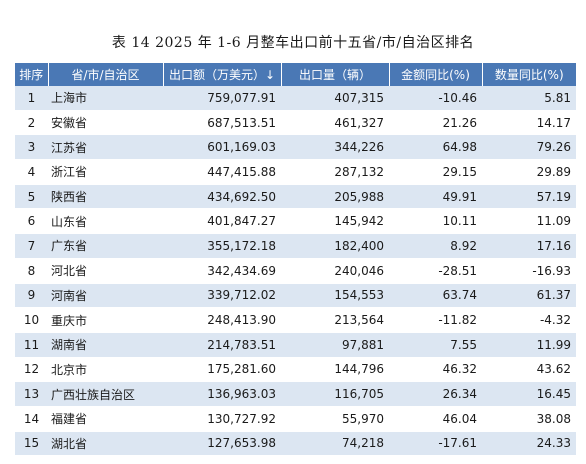 This screenshot has height=464, width=586. I want to click on cell-volume-yoy: 14.17, so click(529, 123).